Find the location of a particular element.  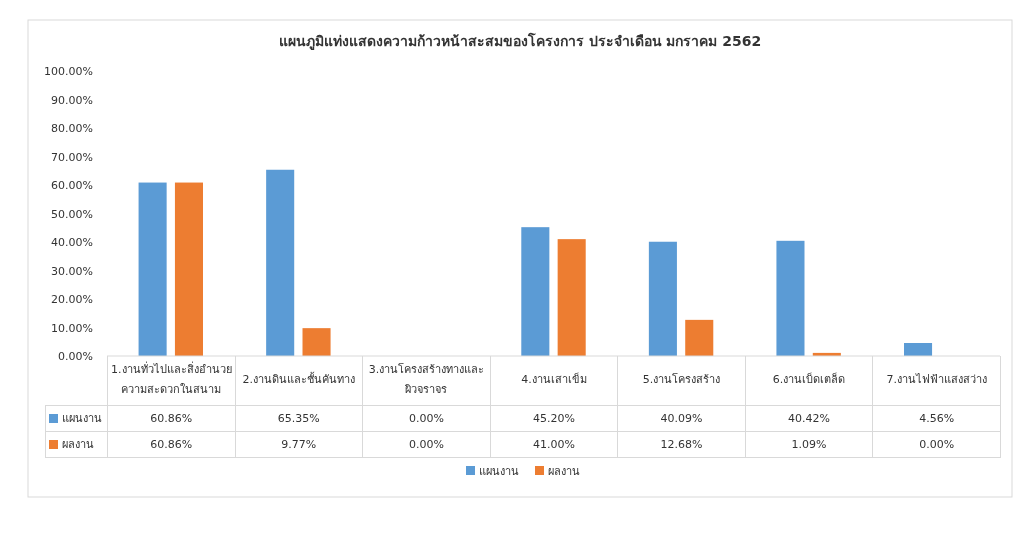

data-label: 45.20% is located at coordinates (554, 418).